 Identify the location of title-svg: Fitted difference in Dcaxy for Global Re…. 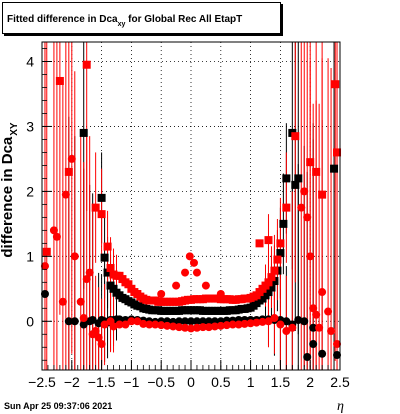
(124, 21).